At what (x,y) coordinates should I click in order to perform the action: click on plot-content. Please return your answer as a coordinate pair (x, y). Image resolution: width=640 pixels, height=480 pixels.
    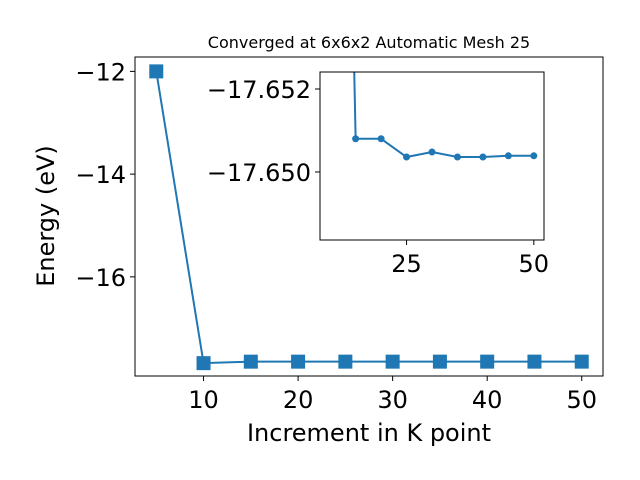
    Looking at the image, I should click on (445, 116).